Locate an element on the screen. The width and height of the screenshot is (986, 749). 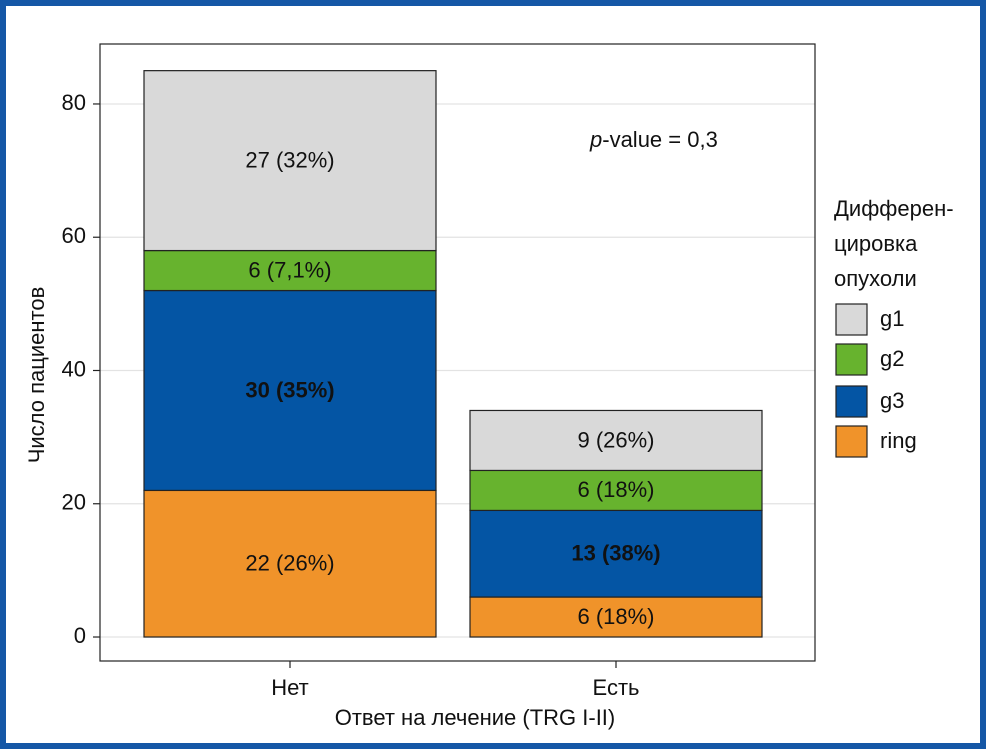
value-label: 9 (26%) is located at coordinates (615, 439).